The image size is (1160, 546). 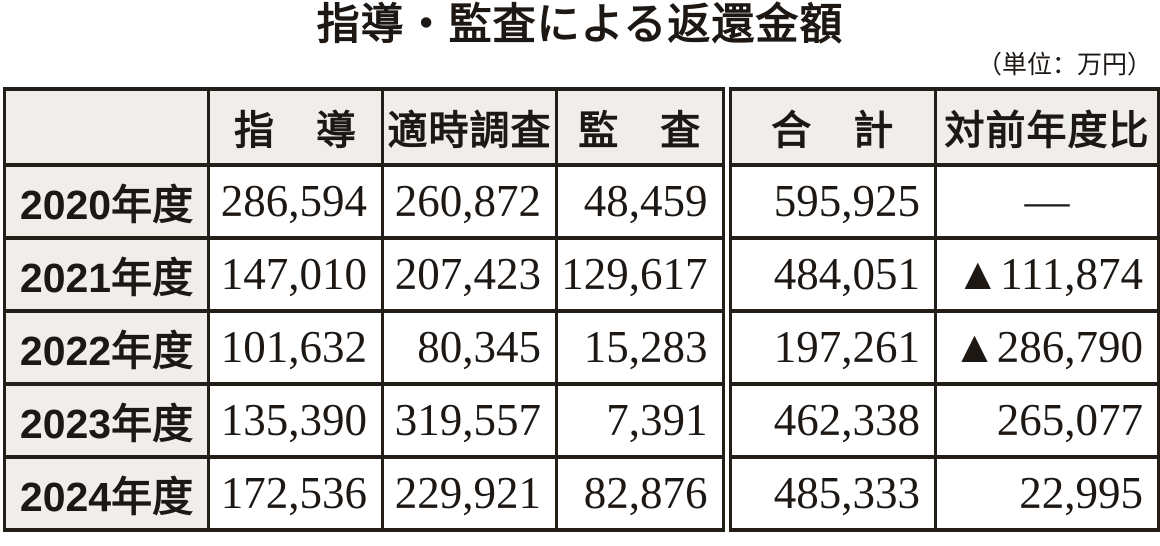 I want to click on cell-guidance: 101,632, so click(x=295, y=347).